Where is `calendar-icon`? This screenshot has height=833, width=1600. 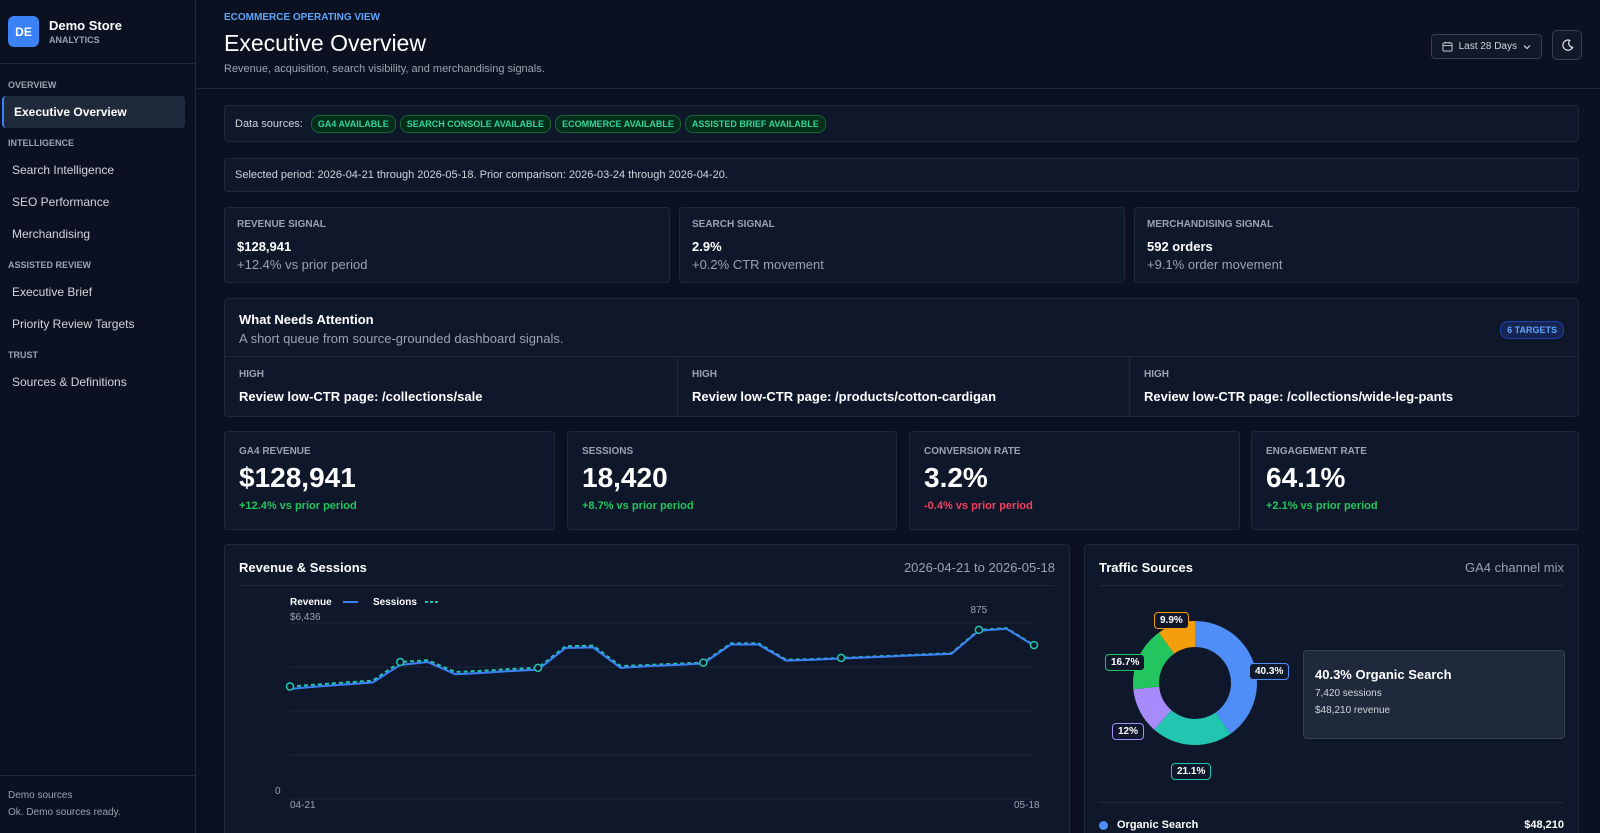
calendar-icon is located at coordinates (1447, 46).